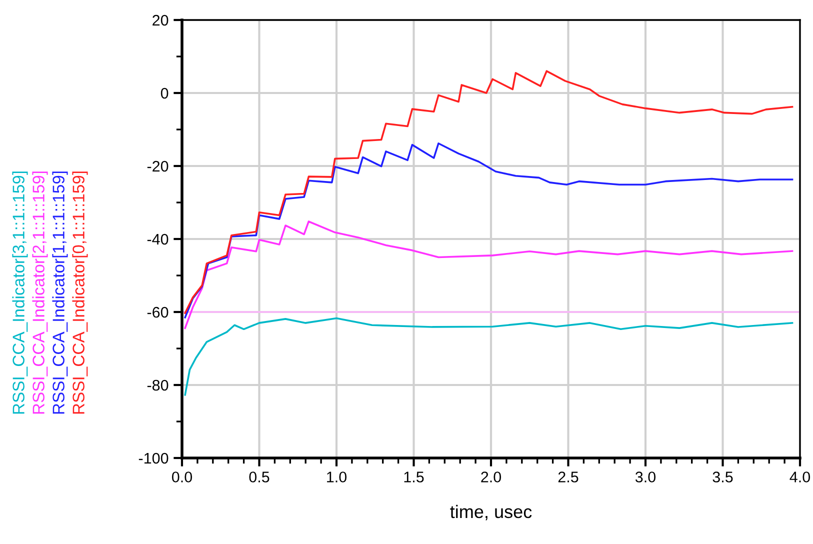 This screenshot has width=813, height=544. What do you see at coordinates (800, 477) in the screenshot?
I see `x-tick-label: 4.0` at bounding box center [800, 477].